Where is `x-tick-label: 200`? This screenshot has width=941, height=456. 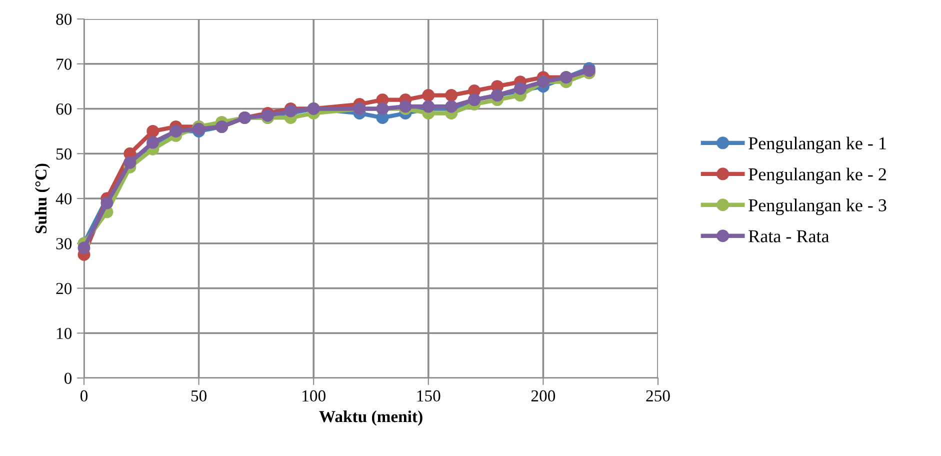
x-tick-label: 200 is located at coordinates (543, 396).